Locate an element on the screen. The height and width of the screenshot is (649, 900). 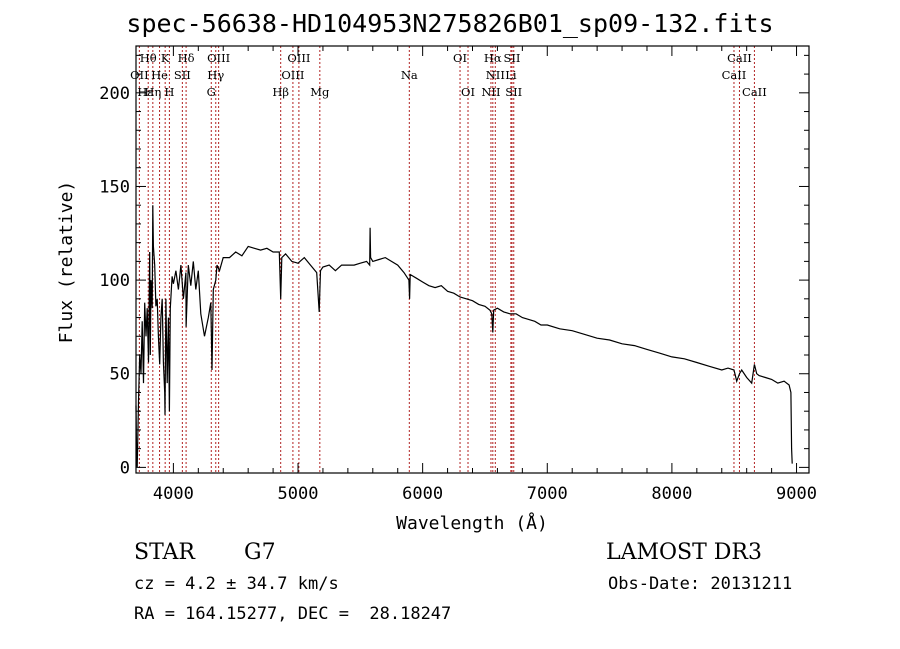
line-label: H is located at coordinates (169, 92).